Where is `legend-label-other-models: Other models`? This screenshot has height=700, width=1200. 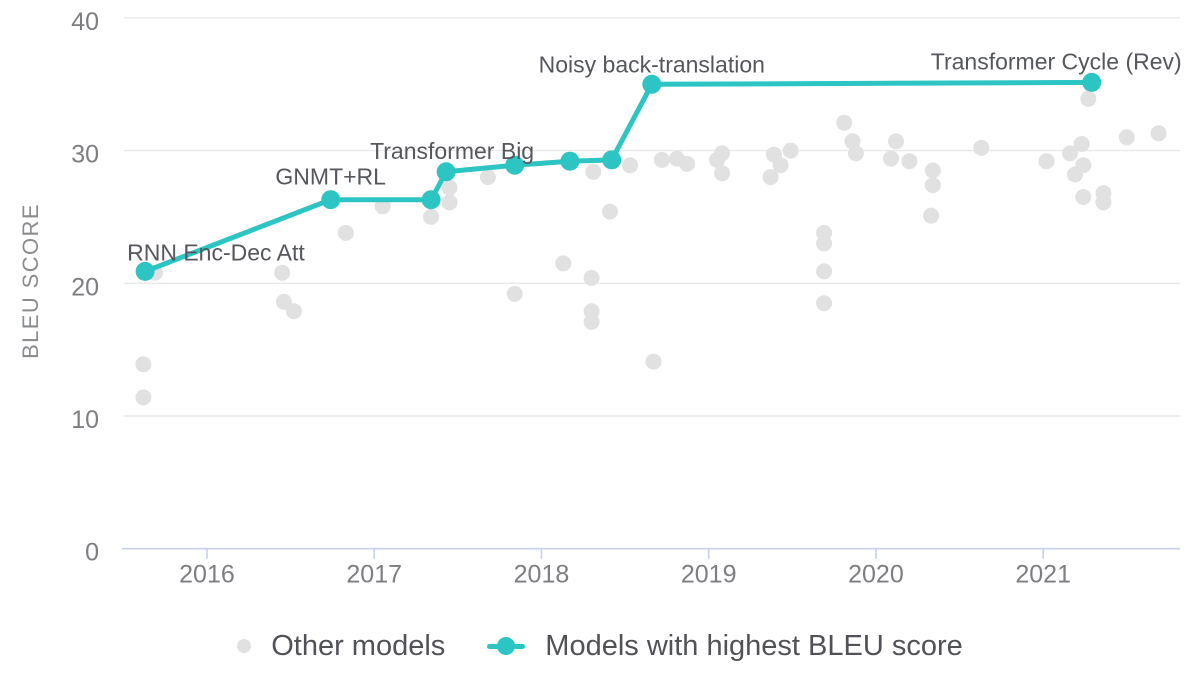
legend-label-other-models: Other models is located at coordinates (358, 645).